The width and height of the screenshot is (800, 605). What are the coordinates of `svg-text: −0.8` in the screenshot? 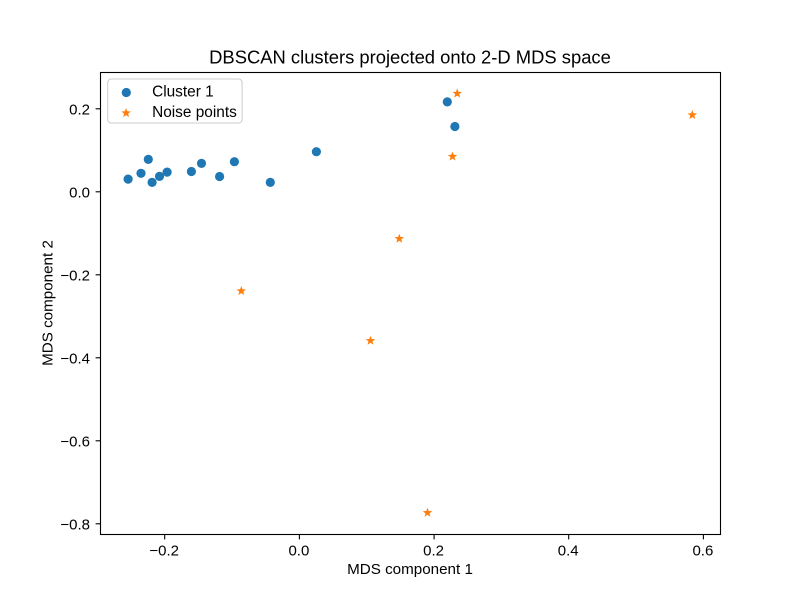 It's located at (75, 524).